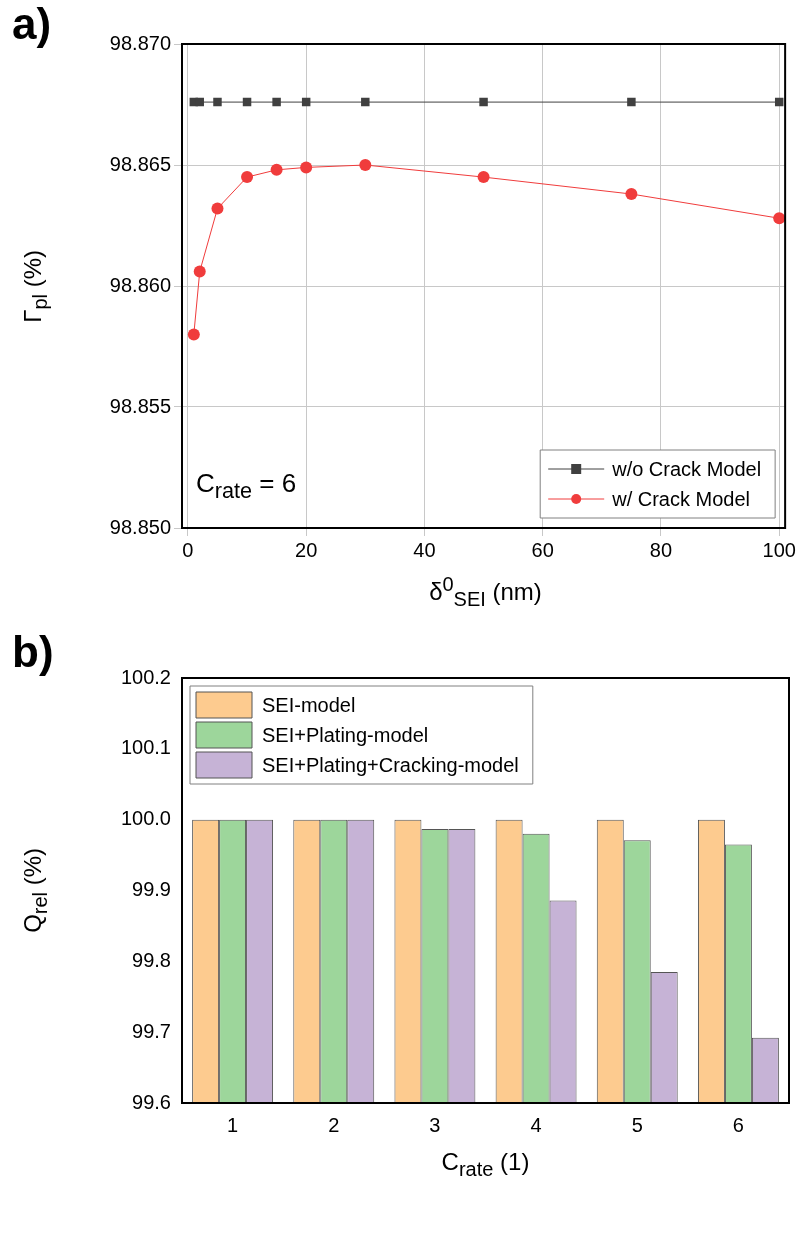 The height and width of the screenshot is (1247, 799). I want to click on x-tick-label: 6, so click(738, 1124).